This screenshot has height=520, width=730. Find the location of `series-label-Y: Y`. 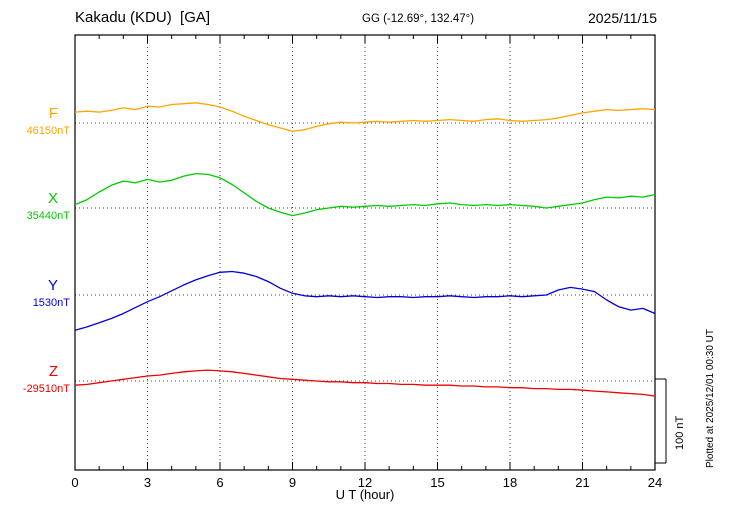

series-label-Y: Y is located at coordinates (52, 285).